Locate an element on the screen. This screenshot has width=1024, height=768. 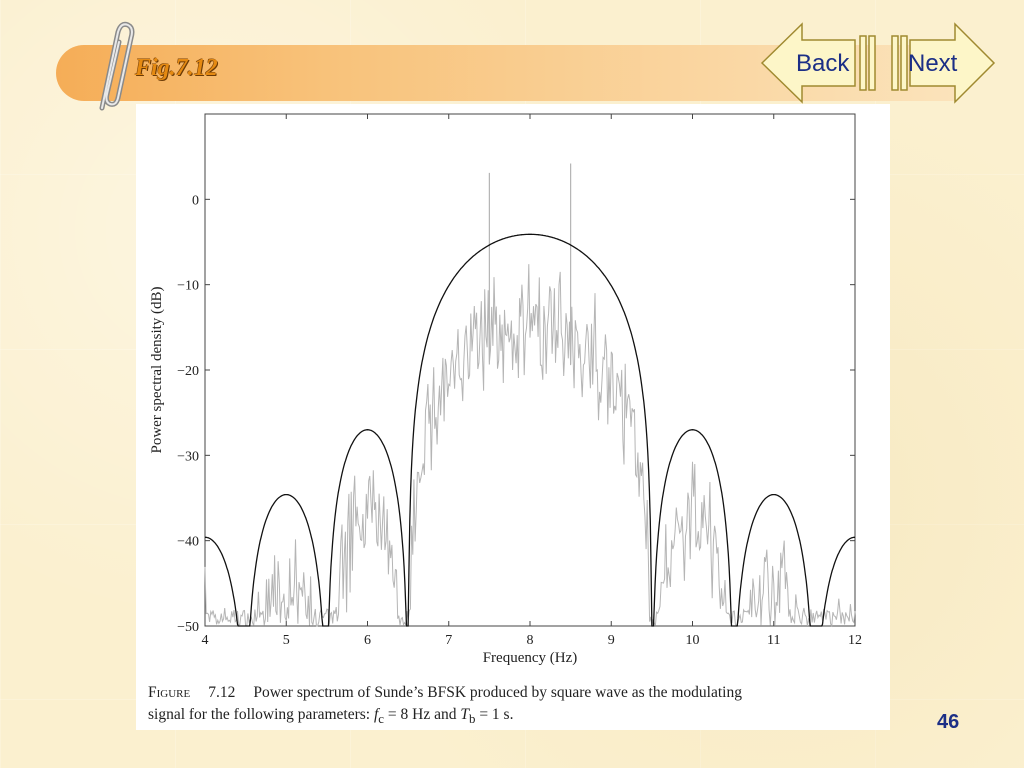
x-tick-label: 8 is located at coordinates (530, 640).